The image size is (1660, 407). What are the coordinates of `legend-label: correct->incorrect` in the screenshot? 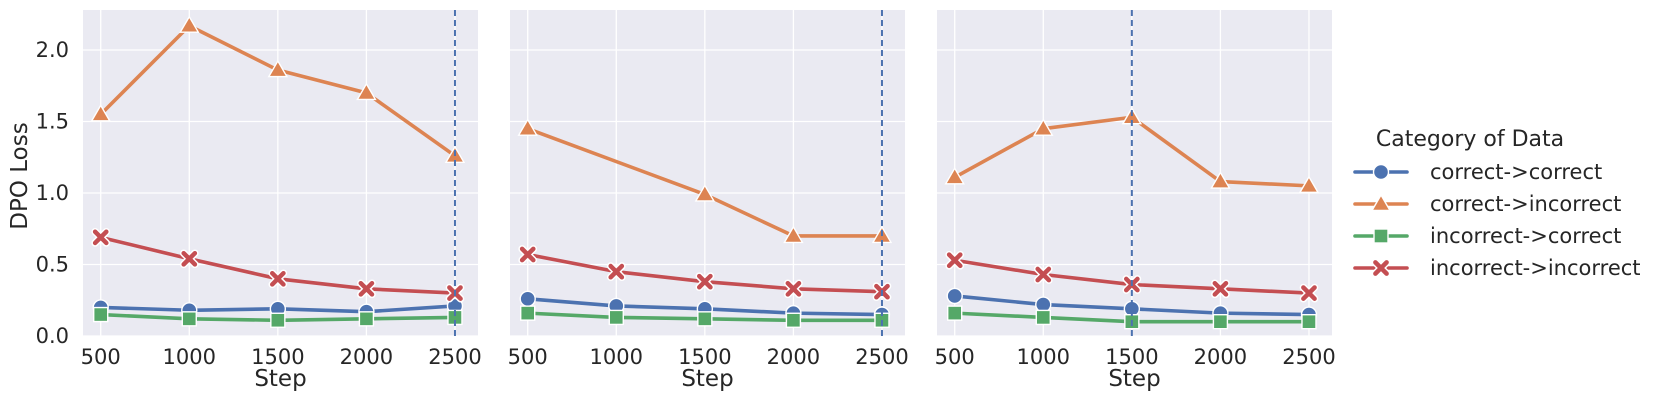 It's located at (1525, 204).